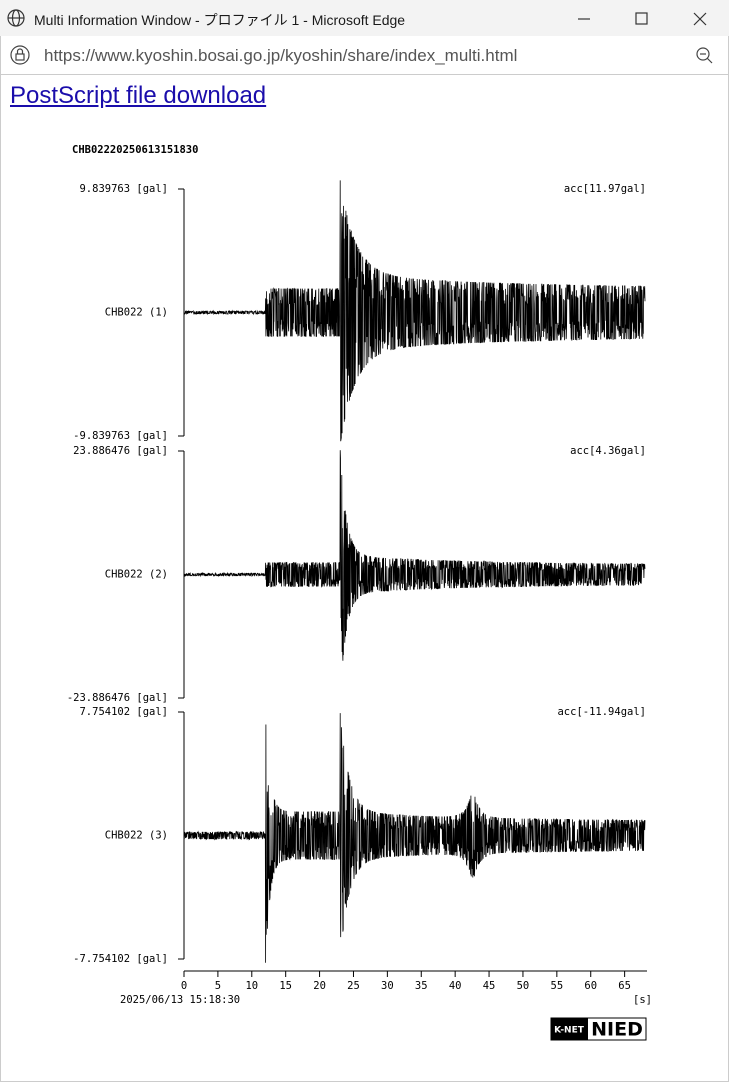  What do you see at coordinates (138, 95) in the screenshot?
I see `download-link: PostScript file download` at bounding box center [138, 95].